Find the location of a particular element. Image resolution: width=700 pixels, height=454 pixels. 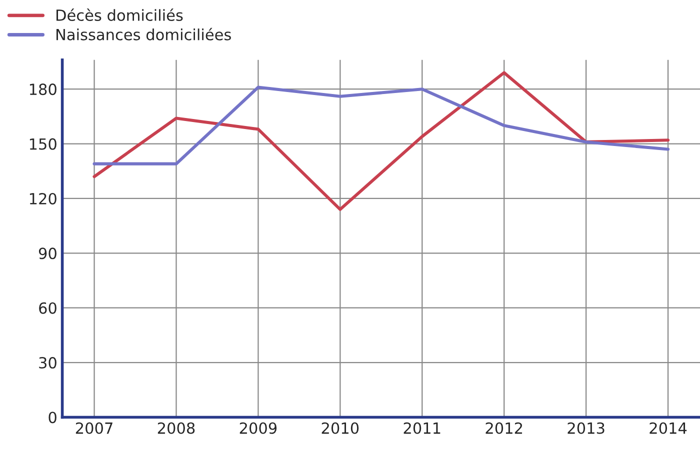

x-tick-label: 2014 is located at coordinates (668, 428).